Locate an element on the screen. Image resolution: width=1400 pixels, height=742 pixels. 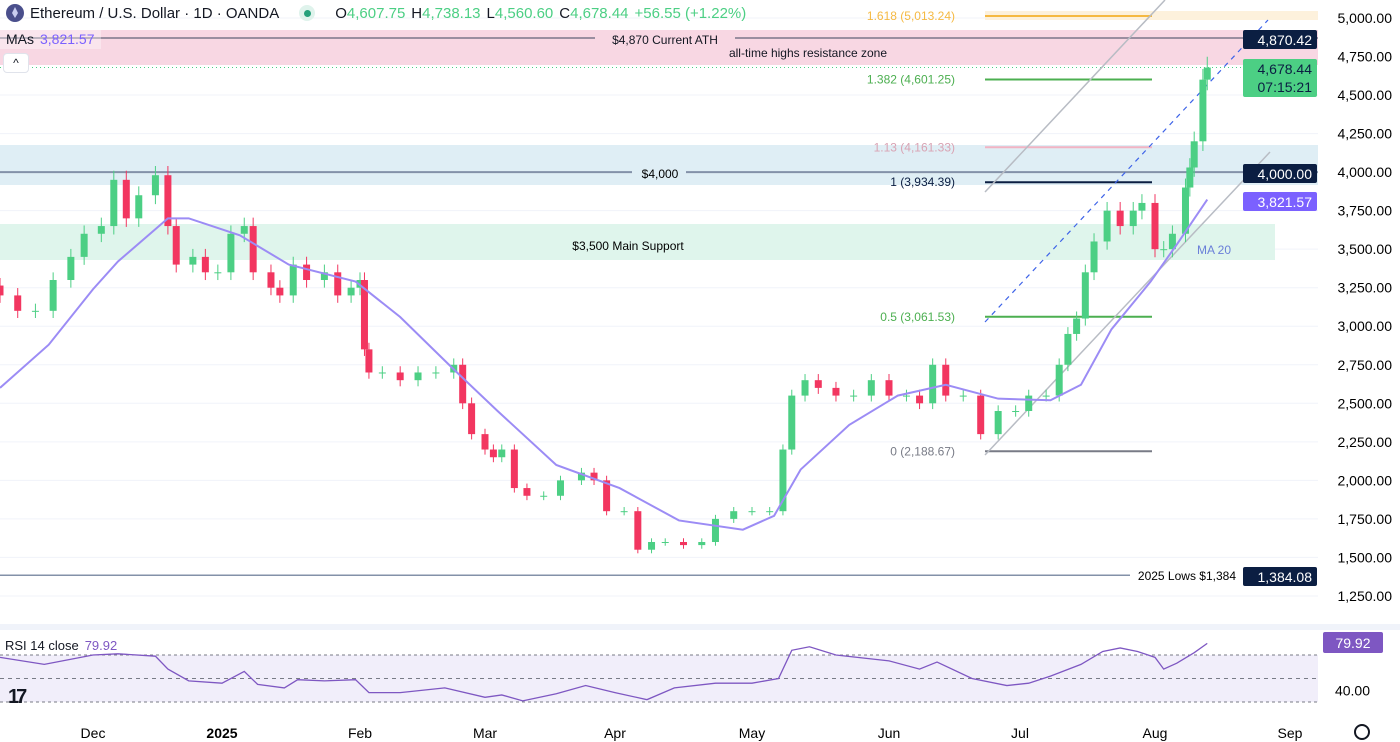
time-tick: Sep is located at coordinates (1290, 733).